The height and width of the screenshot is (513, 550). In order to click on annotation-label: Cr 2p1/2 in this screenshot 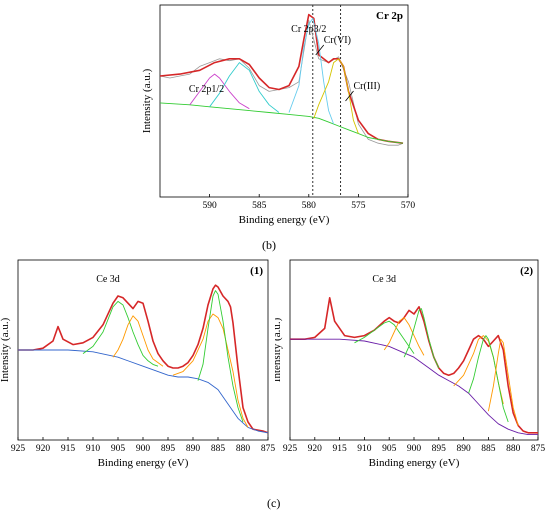, I will do `click(206, 89)`.